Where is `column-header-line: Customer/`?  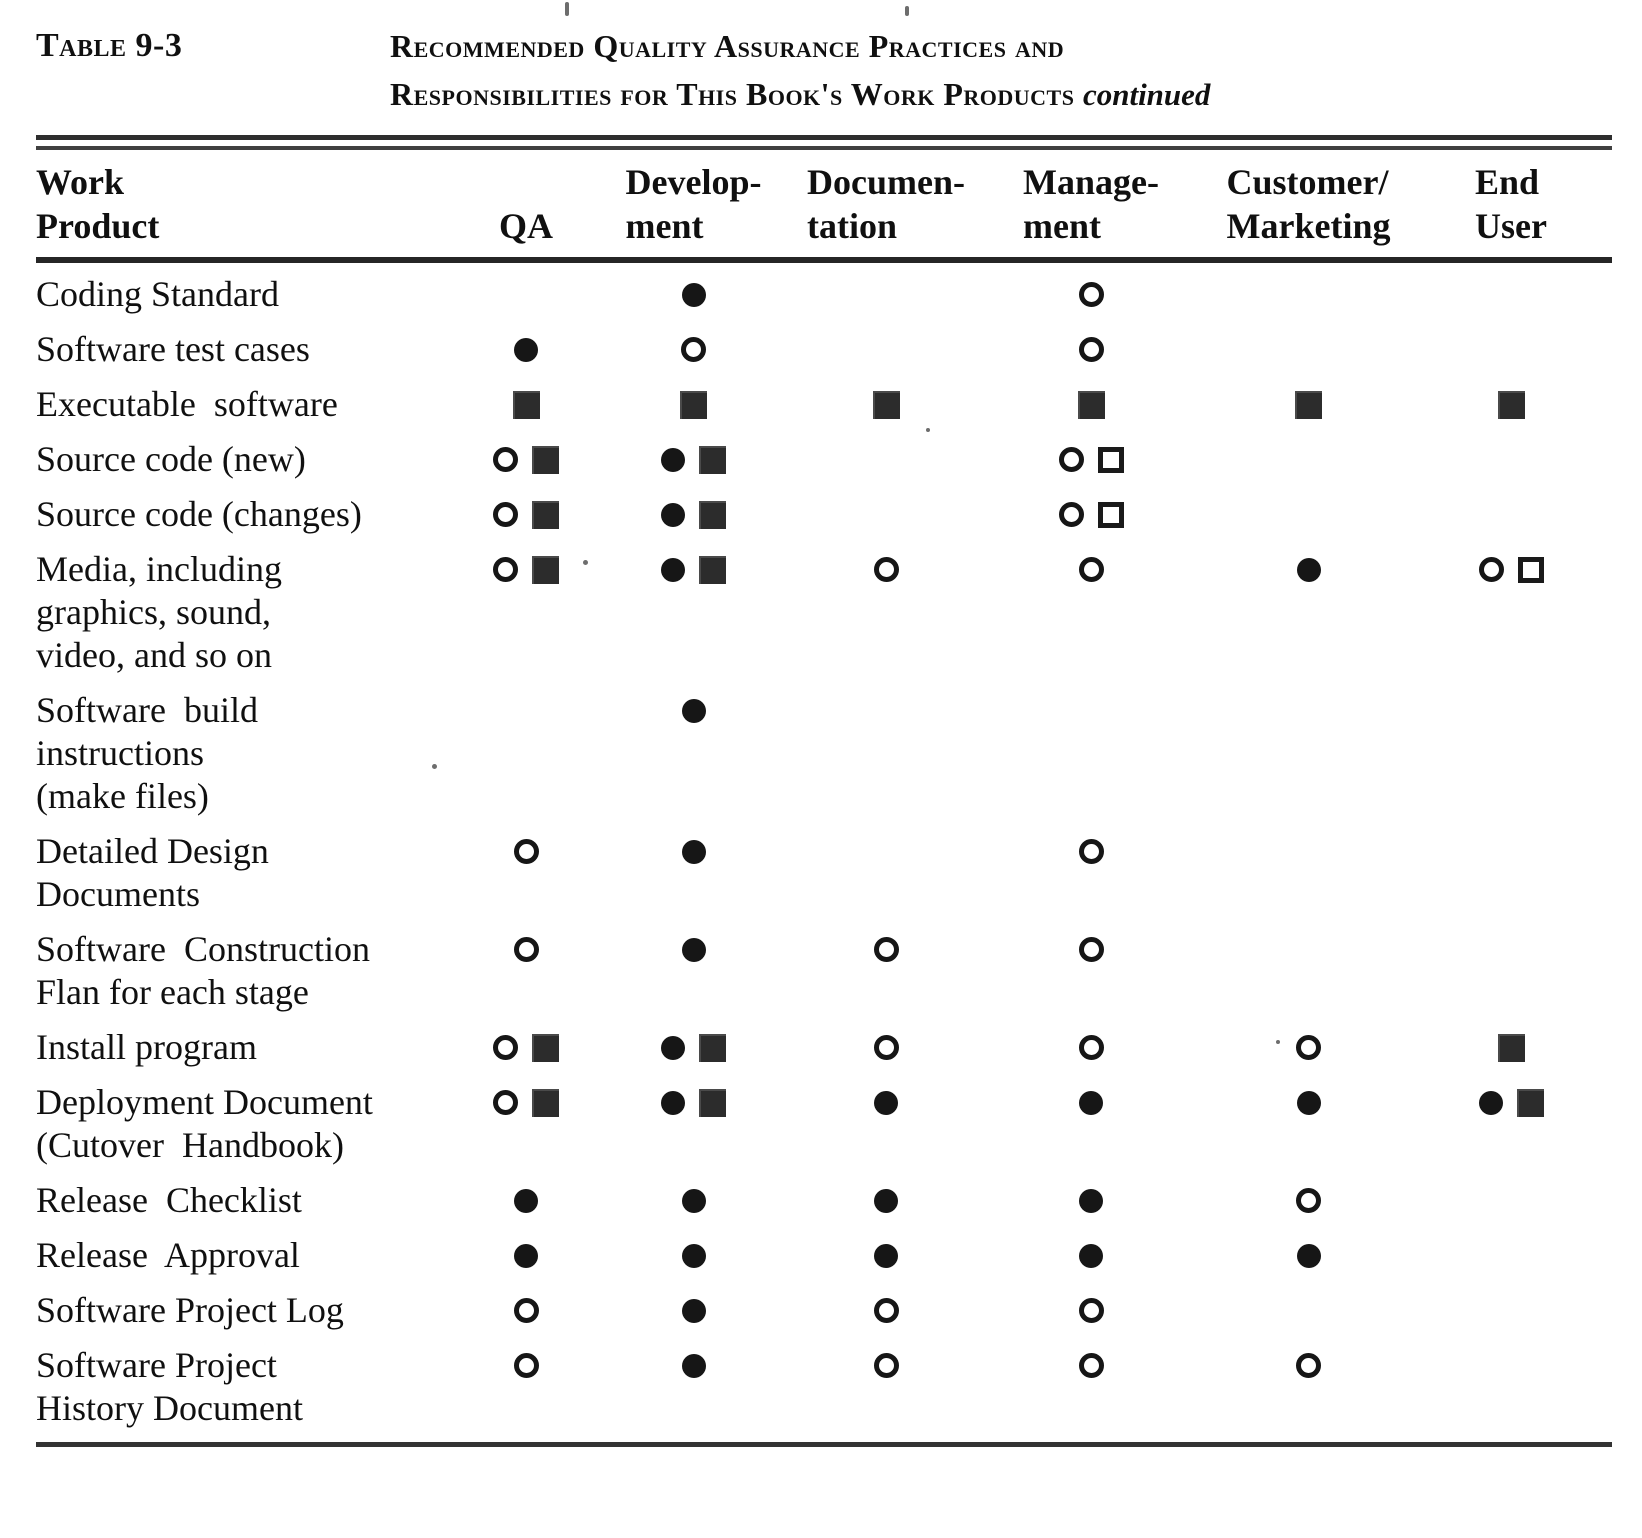 column-header-line: Customer/ is located at coordinates (1307, 182).